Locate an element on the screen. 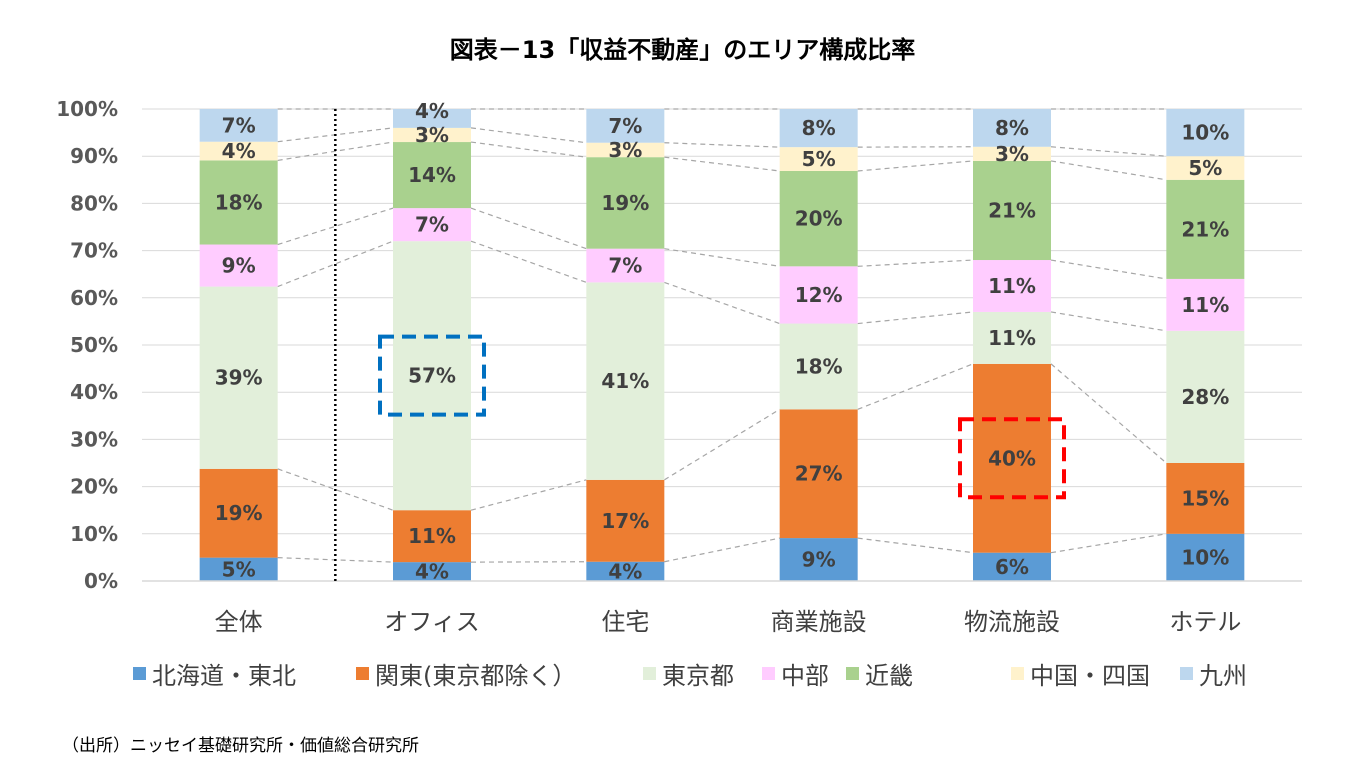 This screenshot has width=1365, height=782. legend-label: 中国・四国 is located at coordinates (1090, 676).